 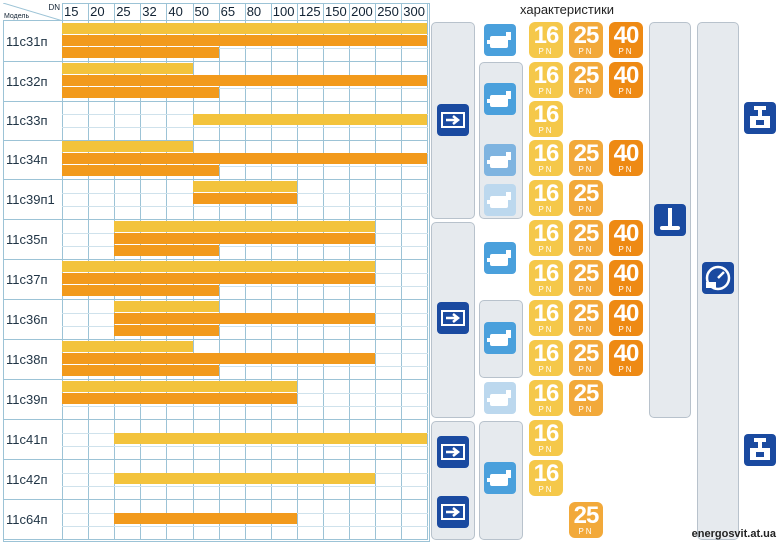 I want to click on dn-size-label: 32, so click(x=149, y=11).